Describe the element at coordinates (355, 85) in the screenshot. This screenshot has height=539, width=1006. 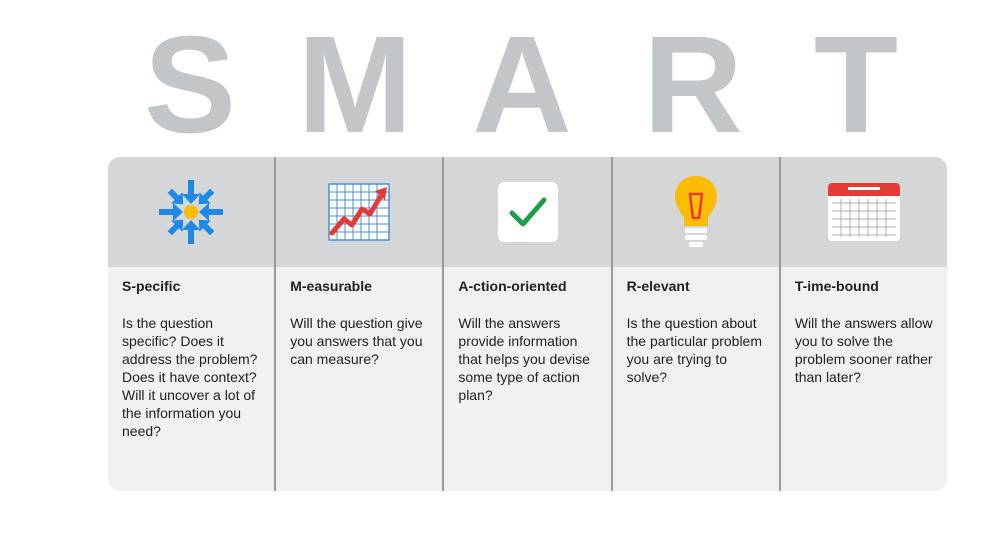
I see `title-letter-m: M` at that location.